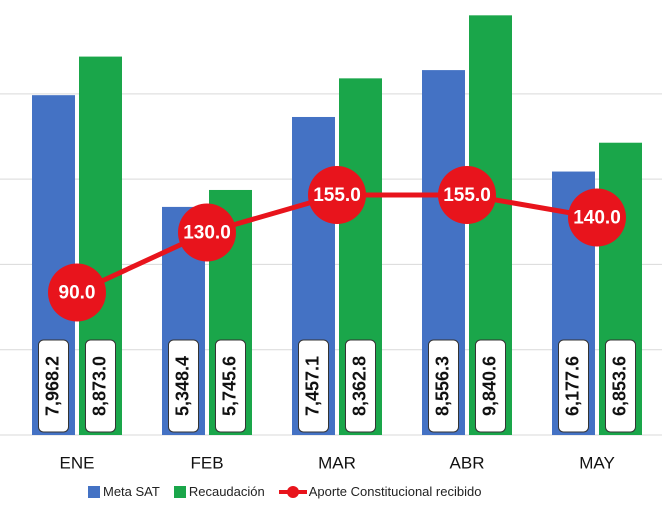 The height and width of the screenshot is (523, 662). Describe the element at coordinates (467, 462) in the screenshot. I see `x-tick-label: ABR` at that location.